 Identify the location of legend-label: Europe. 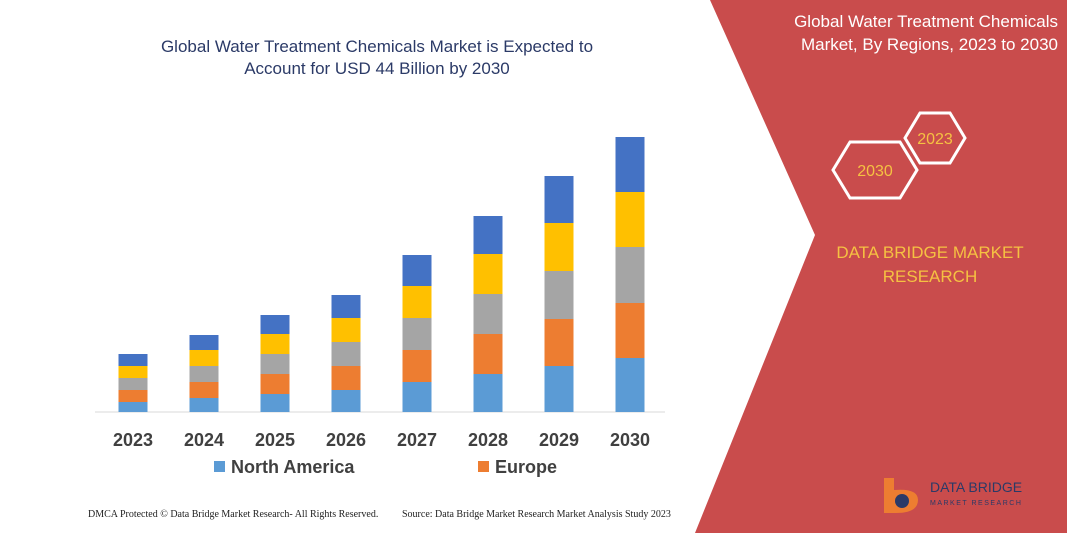
(526, 467).